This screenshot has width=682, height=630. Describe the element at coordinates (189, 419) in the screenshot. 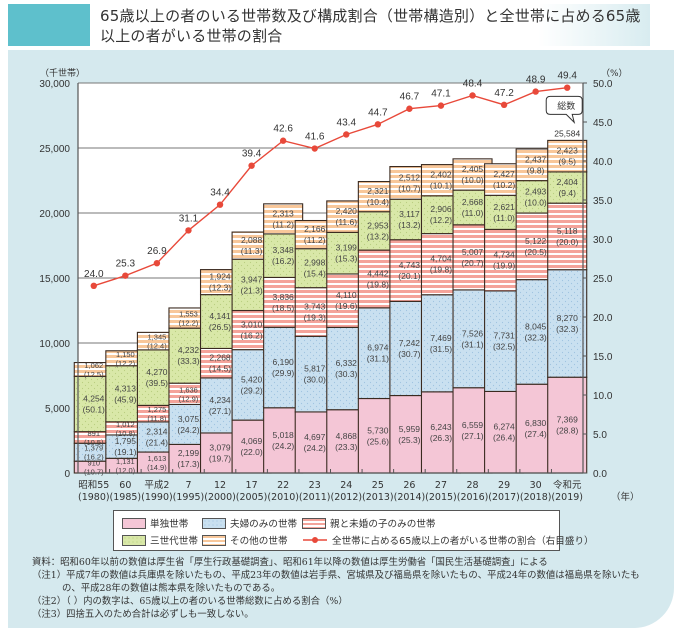

I see `data-label-value: 3,075` at that location.